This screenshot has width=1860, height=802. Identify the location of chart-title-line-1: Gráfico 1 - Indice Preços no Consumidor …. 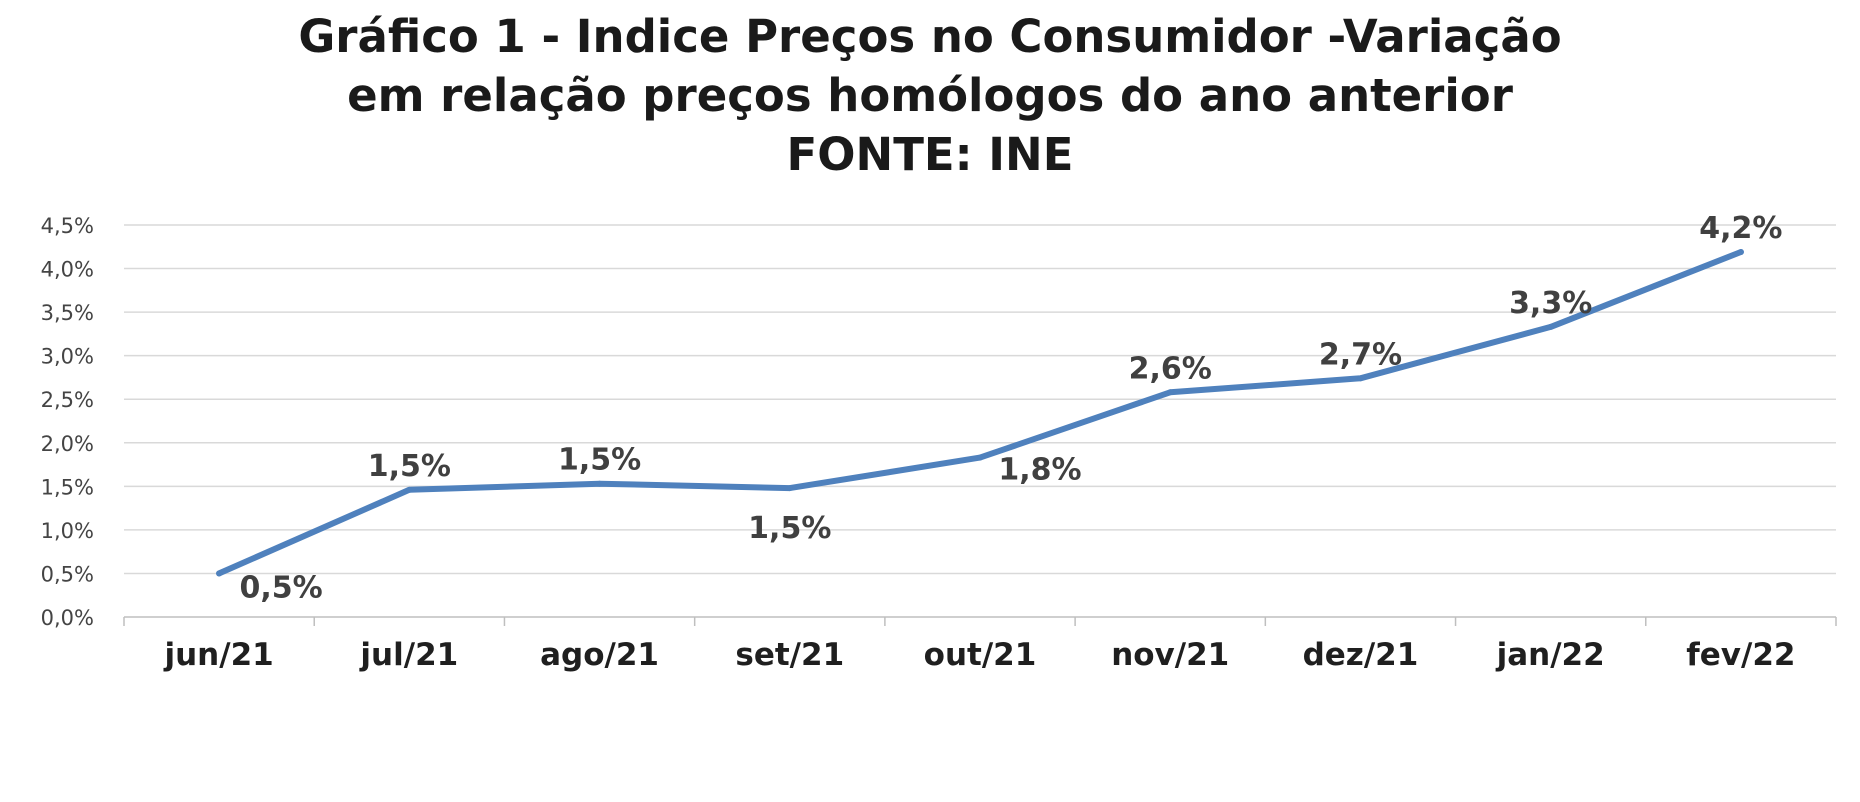
(929, 36).